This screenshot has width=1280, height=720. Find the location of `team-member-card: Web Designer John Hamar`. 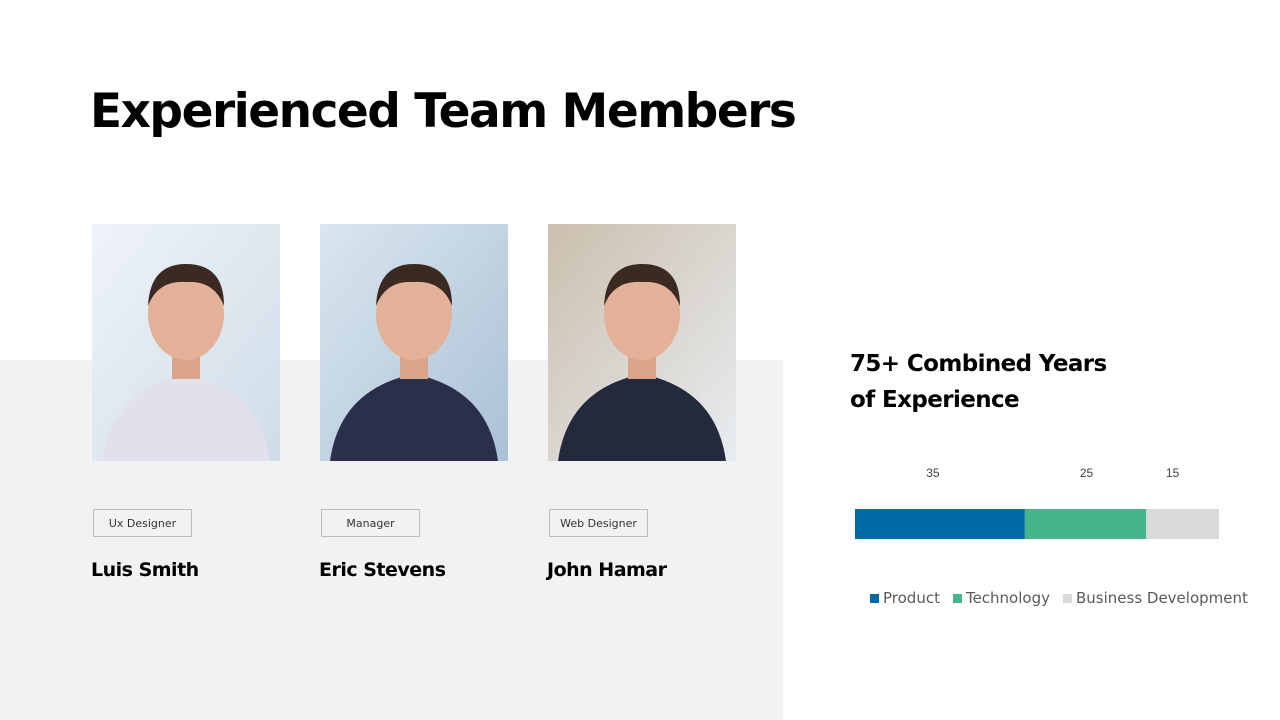

team-member-card: Web Designer John Hamar is located at coordinates (642, 402).